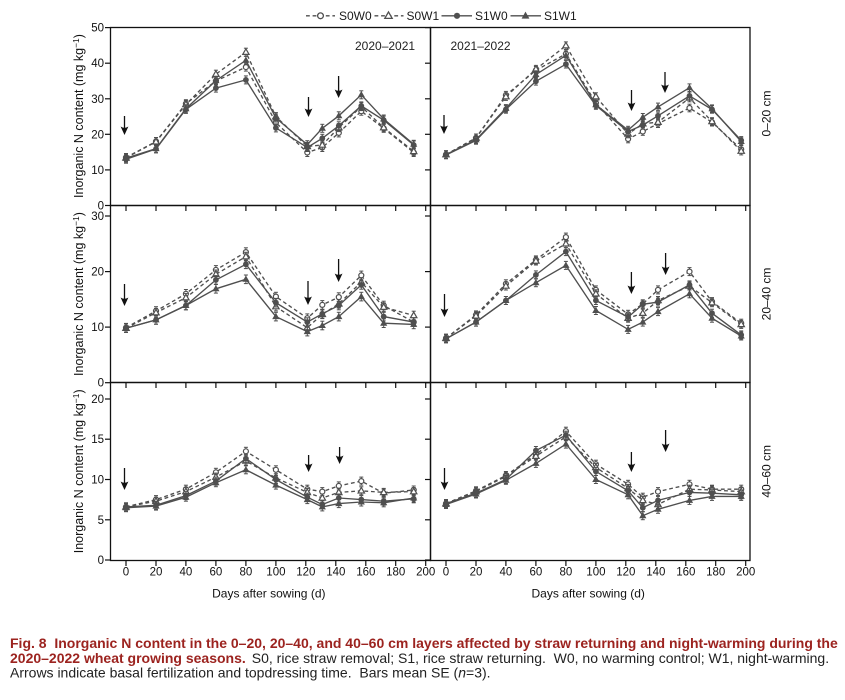 This screenshot has height=700, width=845. Describe the element at coordinates (481, 46) in the screenshot. I see `svg-text: 2021–2022` at that location.